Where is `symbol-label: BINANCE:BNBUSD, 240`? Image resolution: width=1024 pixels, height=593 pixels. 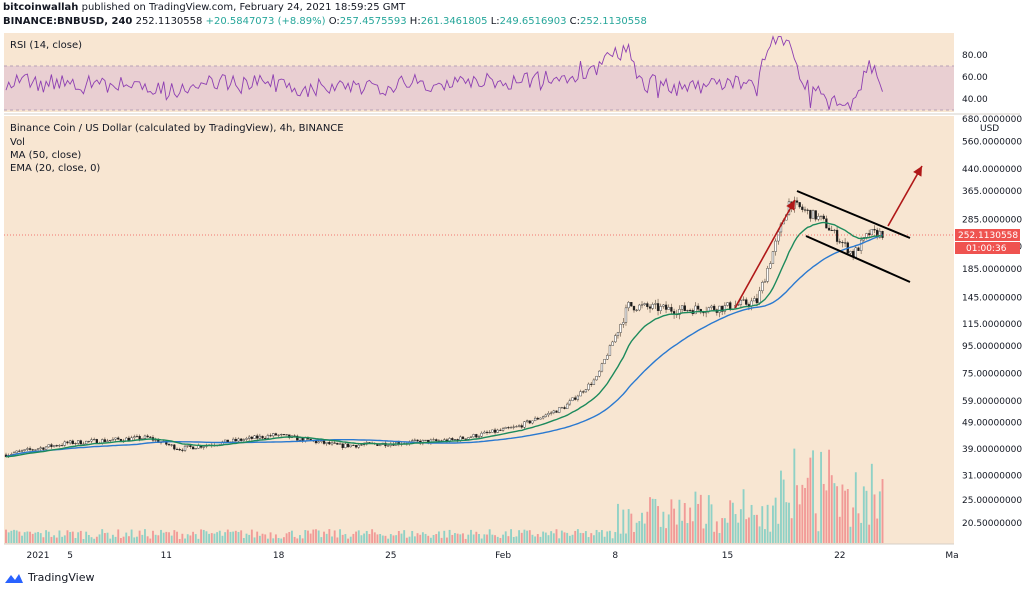 symbol-label: BINANCE:BNBUSD, 240 is located at coordinates (68, 21).